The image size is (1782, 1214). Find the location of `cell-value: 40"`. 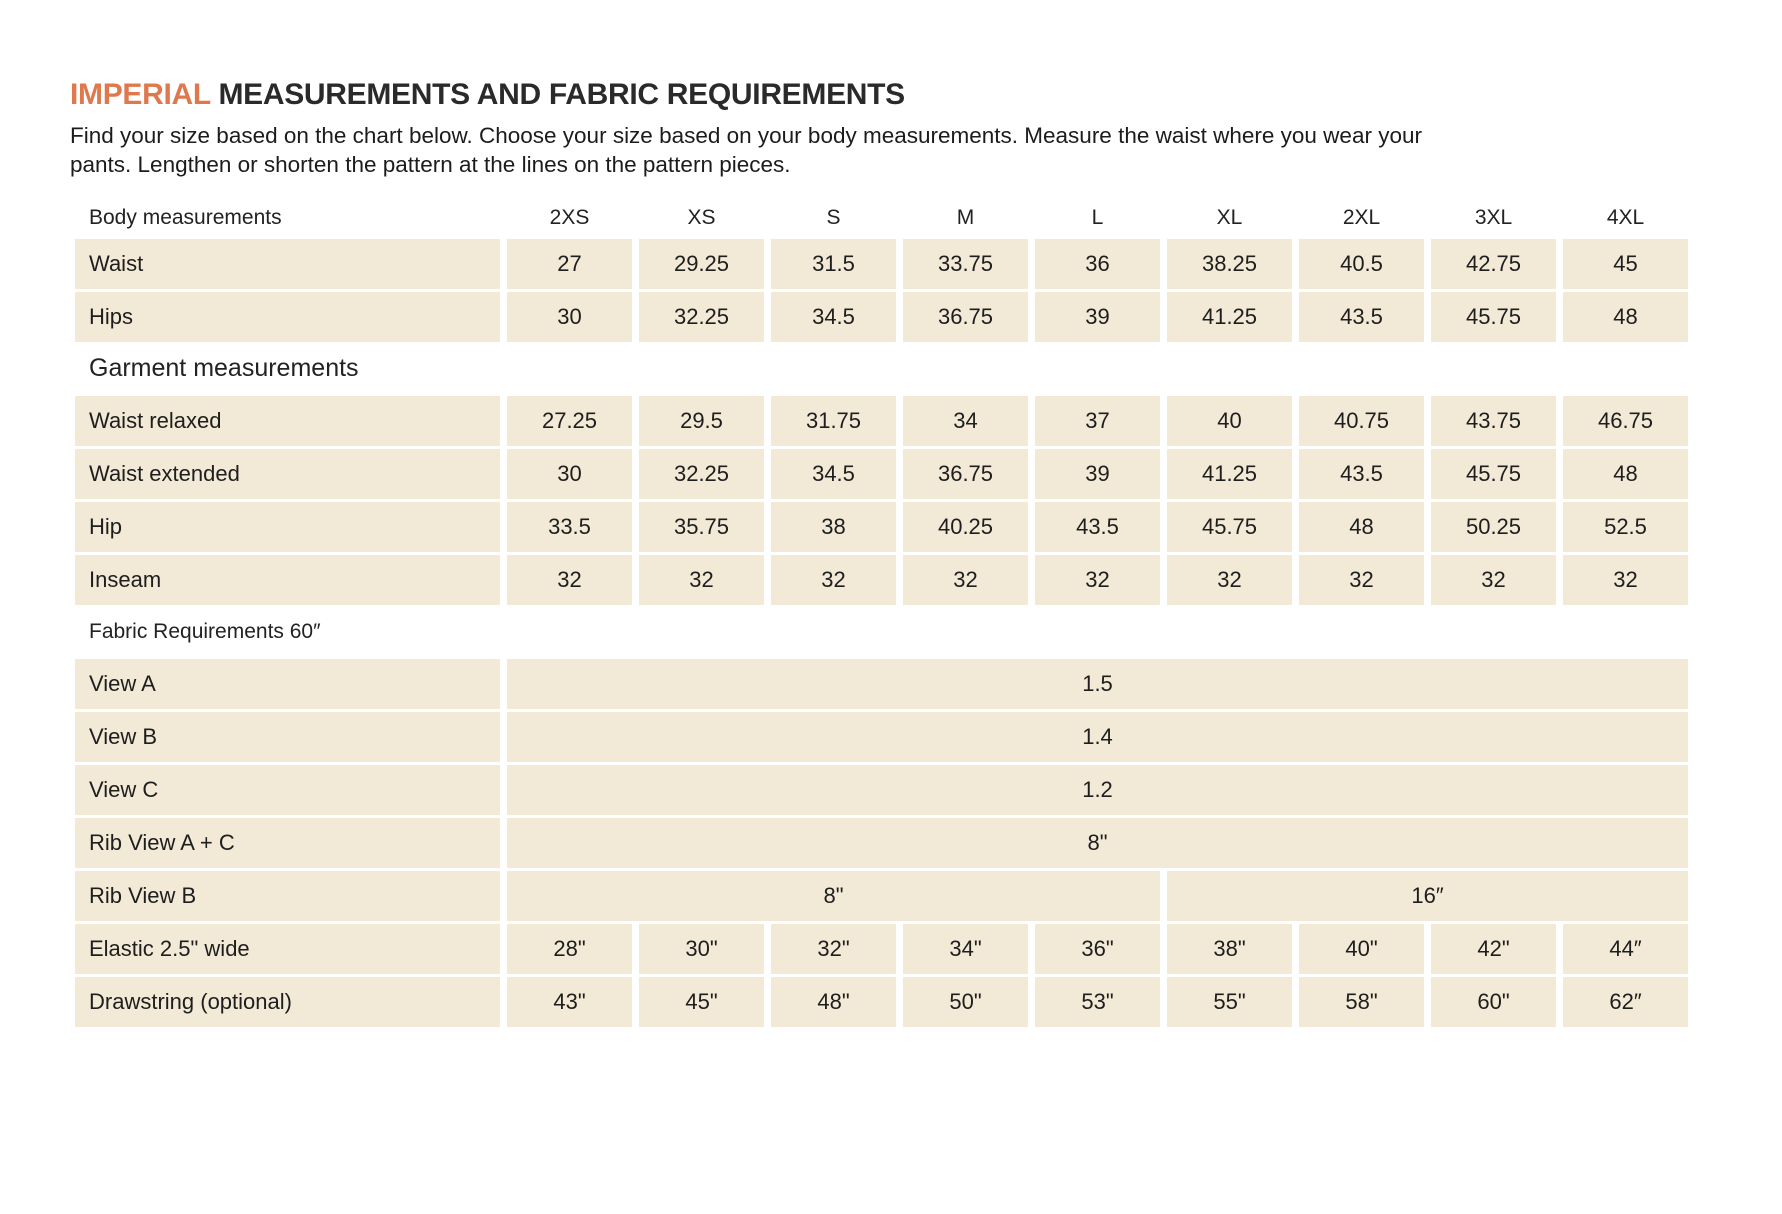

cell-value: 40" is located at coordinates (1361, 948).